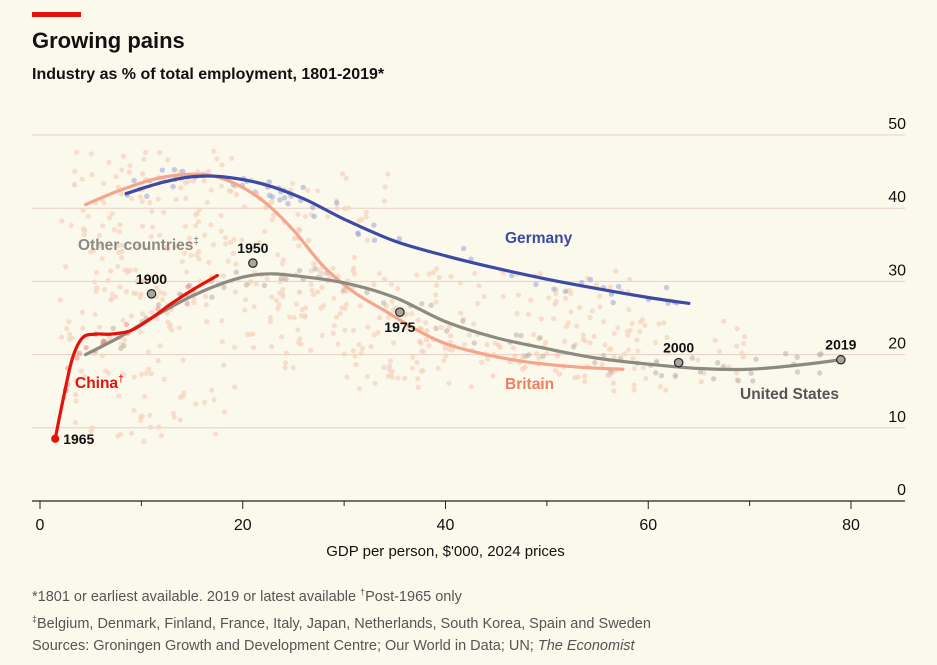  Describe the element at coordinates (243, 525) in the screenshot. I see `x-tick-label: 20` at that location.